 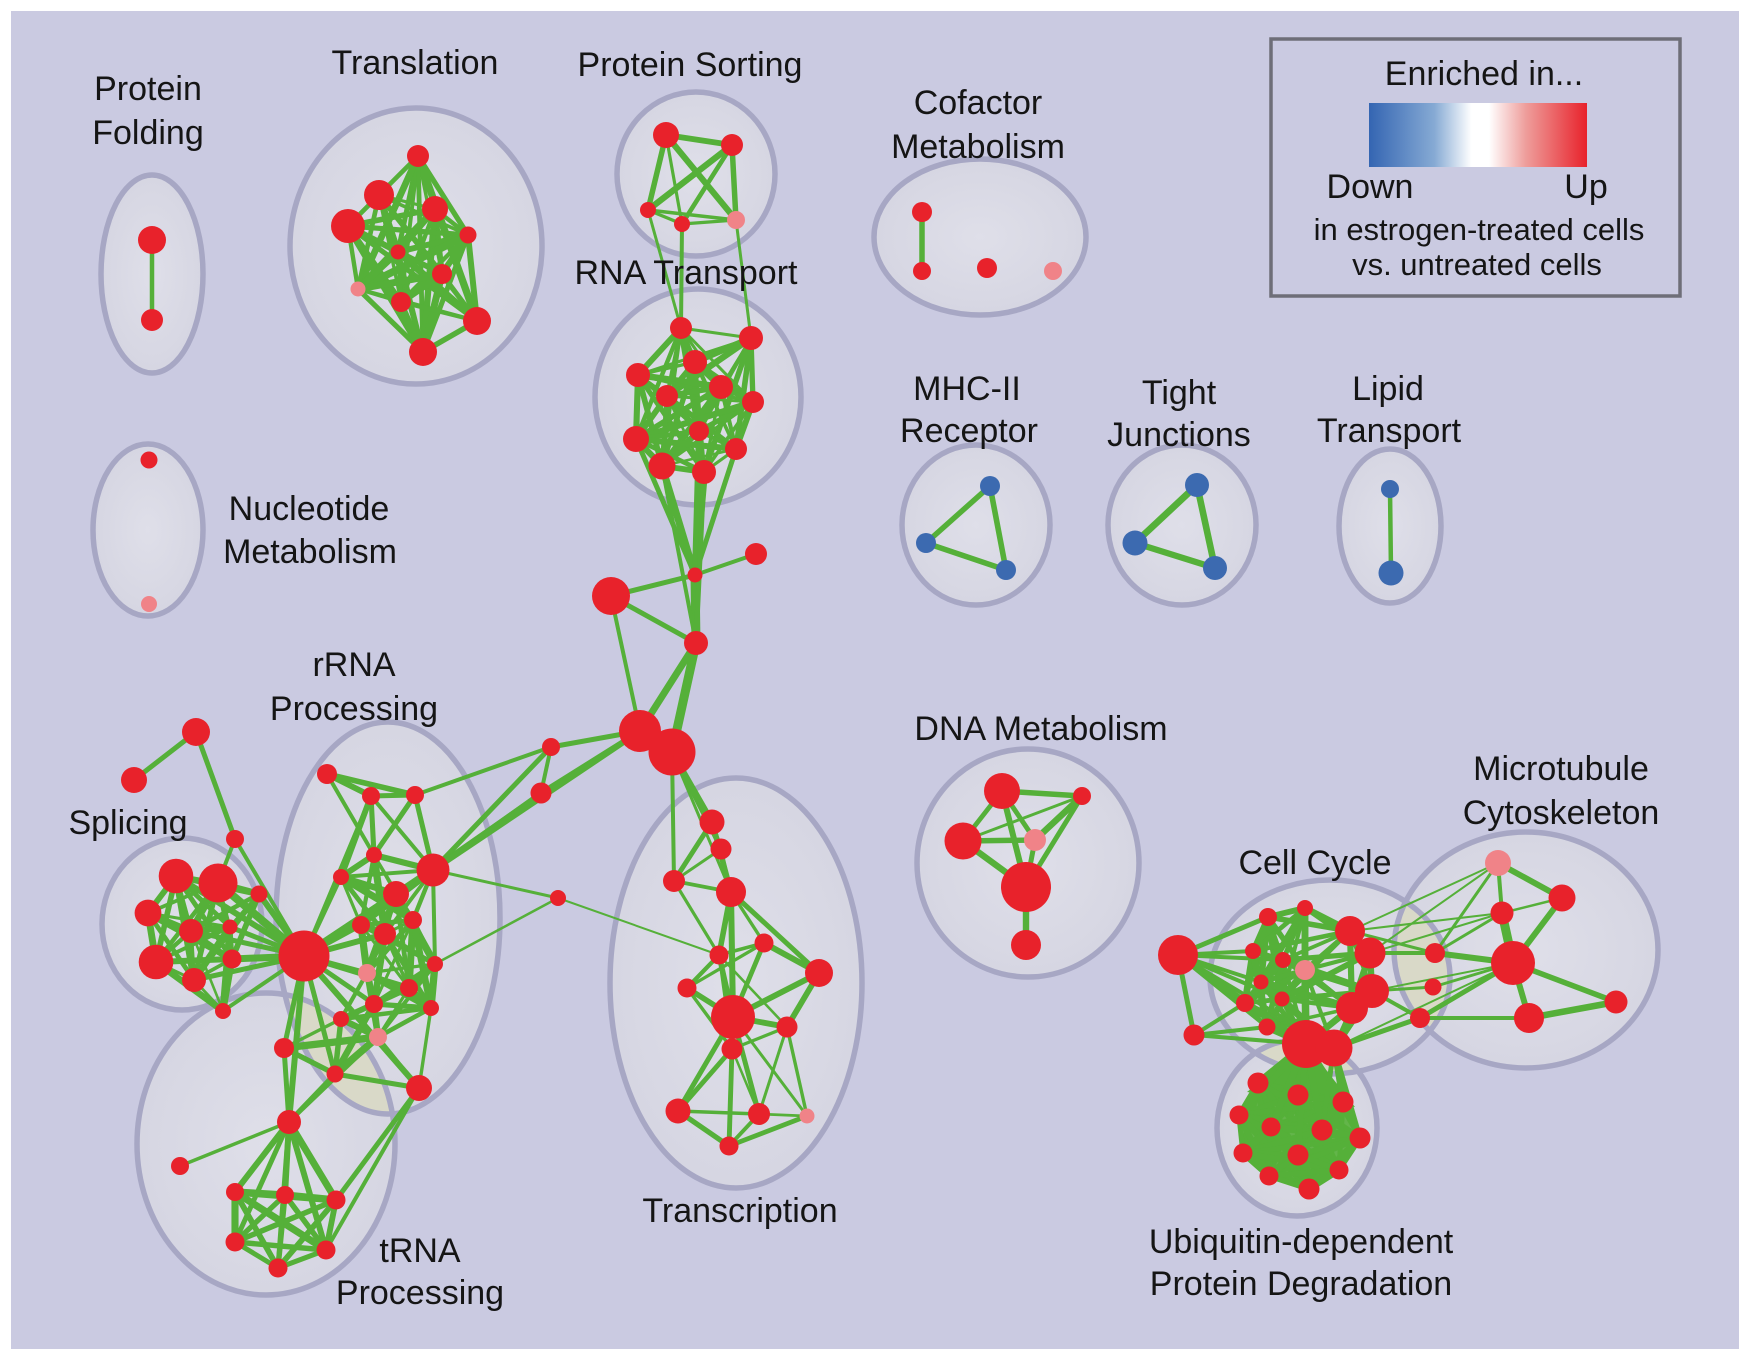 What do you see at coordinates (978, 103) in the screenshot?
I see `svg-text: Cofactor` at bounding box center [978, 103].